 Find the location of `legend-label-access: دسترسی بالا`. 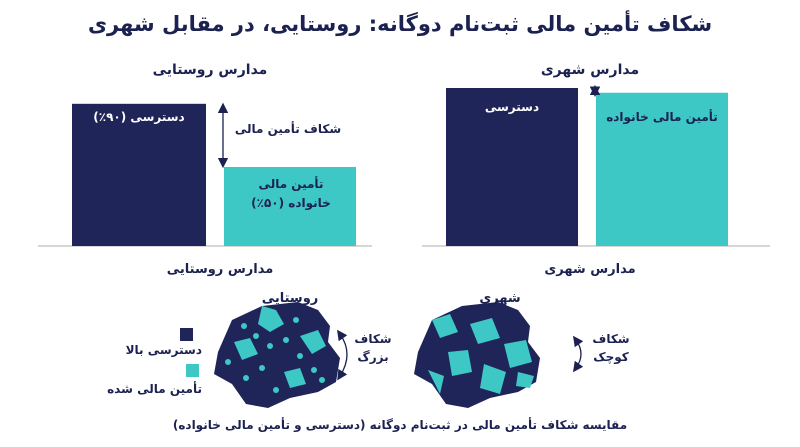

legend-label-access: دسترسی بالا is located at coordinates (163, 350).